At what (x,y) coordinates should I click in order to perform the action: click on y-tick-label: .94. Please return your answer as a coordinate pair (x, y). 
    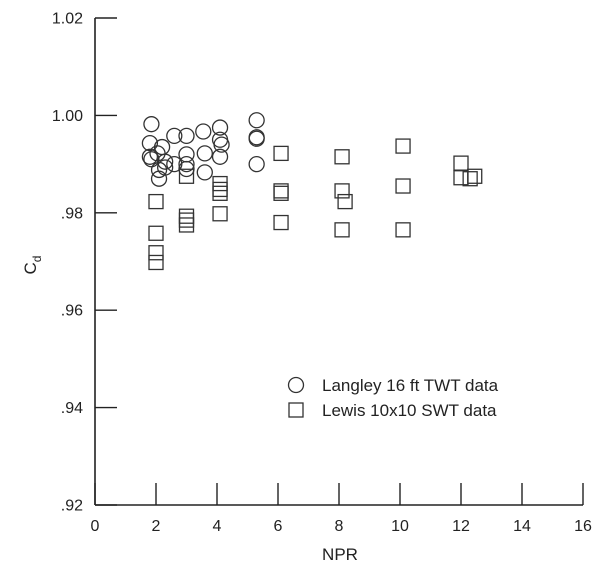
    Looking at the image, I should click on (72, 408).